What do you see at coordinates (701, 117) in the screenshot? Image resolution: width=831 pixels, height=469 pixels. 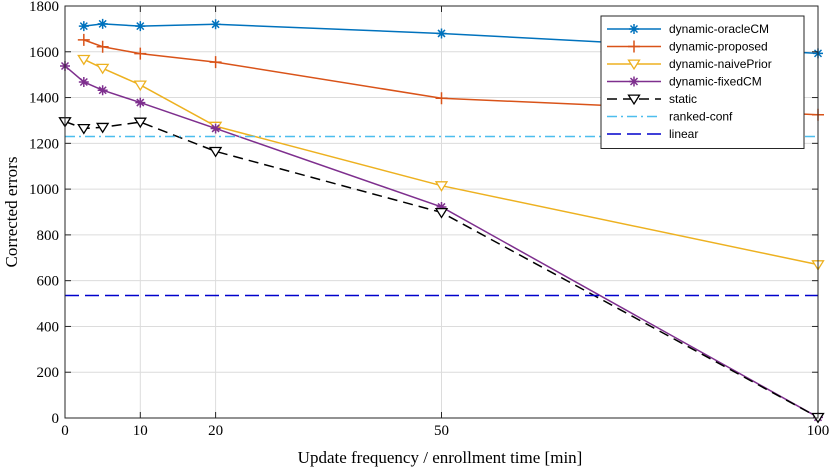 I see `legend-label: ranked-conf` at bounding box center [701, 117].